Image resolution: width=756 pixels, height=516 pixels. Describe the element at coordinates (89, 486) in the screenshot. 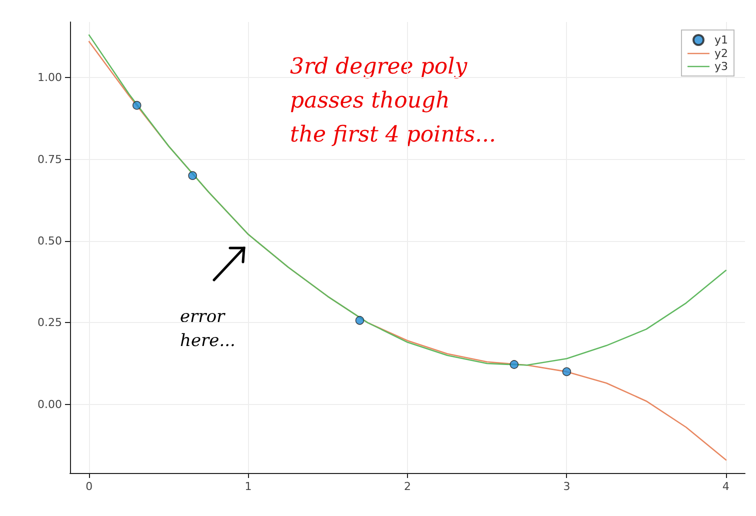

I see `x-tick-label: 0` at that location.